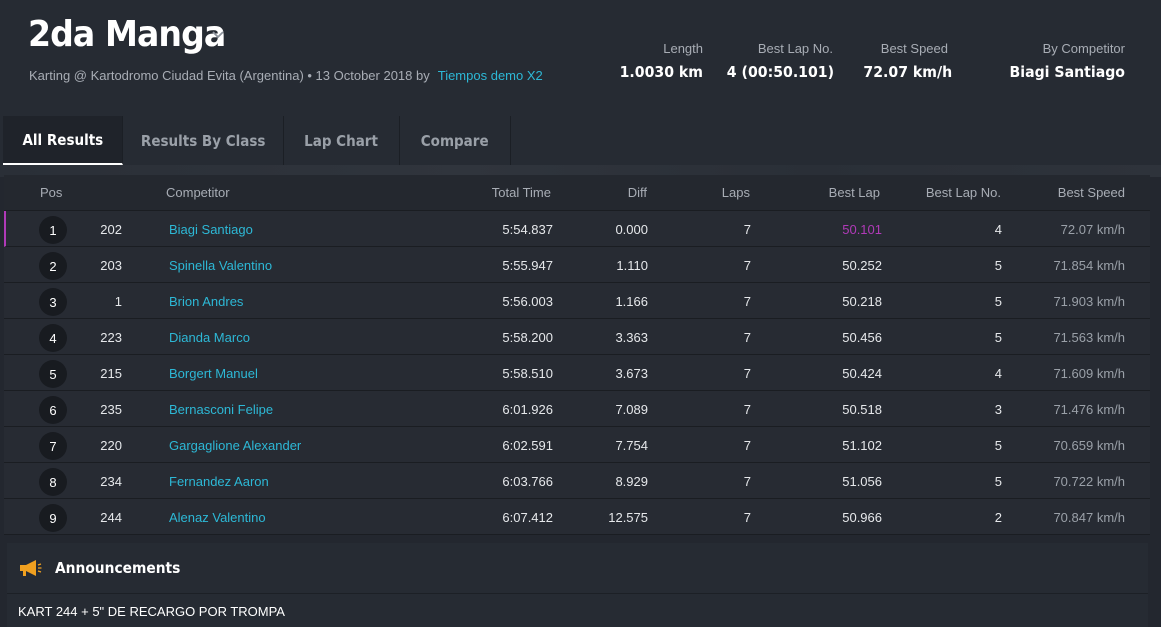 The height and width of the screenshot is (627, 1161). What do you see at coordinates (862, 265) in the screenshot?
I see `best-lap: 50.252` at bounding box center [862, 265].